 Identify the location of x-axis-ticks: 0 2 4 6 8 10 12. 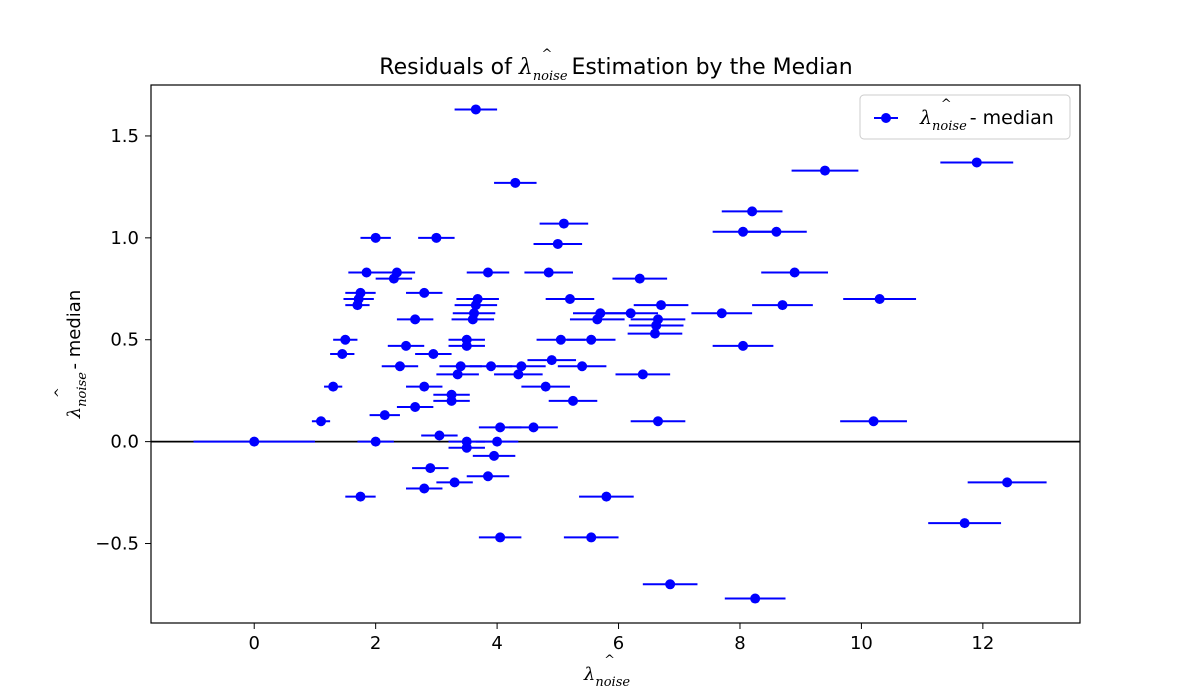
(621, 638).